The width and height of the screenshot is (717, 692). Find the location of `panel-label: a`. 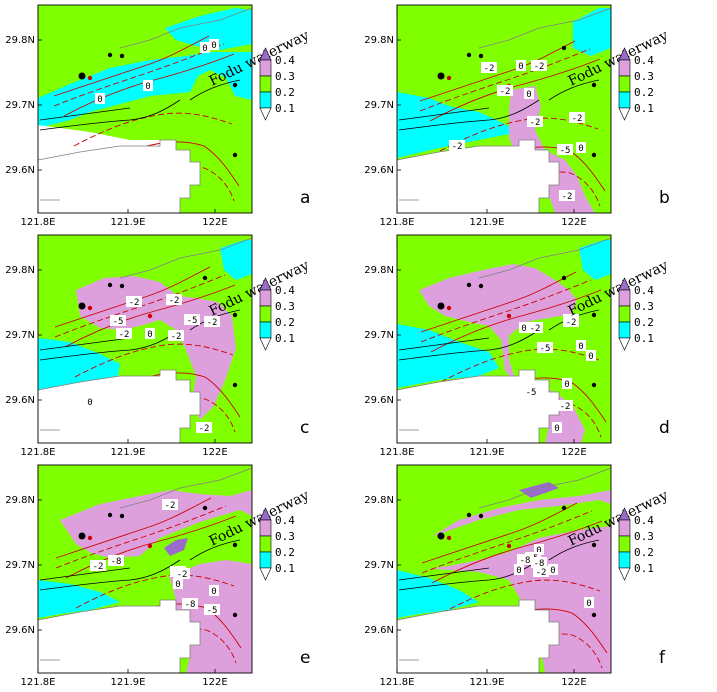

panel-label: a is located at coordinates (305, 198).